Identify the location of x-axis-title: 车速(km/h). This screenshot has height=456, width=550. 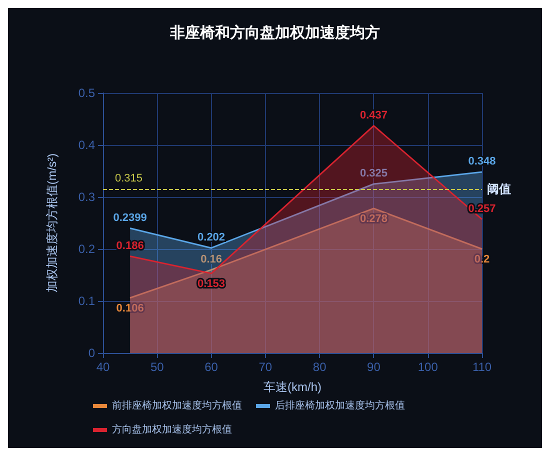
(293, 387).